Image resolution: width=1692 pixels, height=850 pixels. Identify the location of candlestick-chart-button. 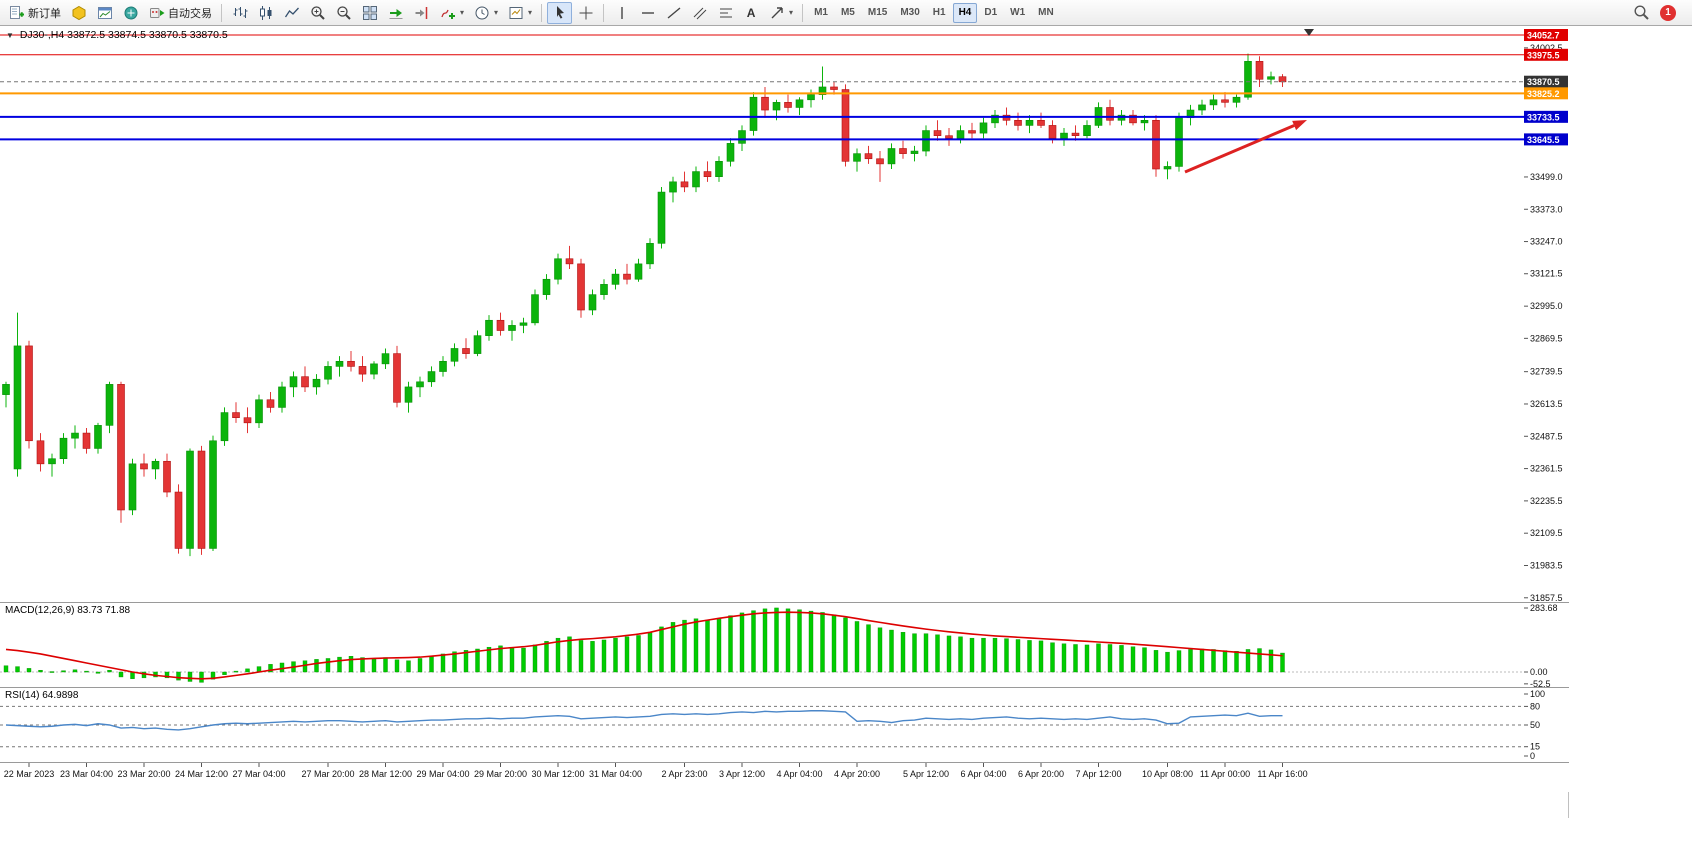
(265, 13).